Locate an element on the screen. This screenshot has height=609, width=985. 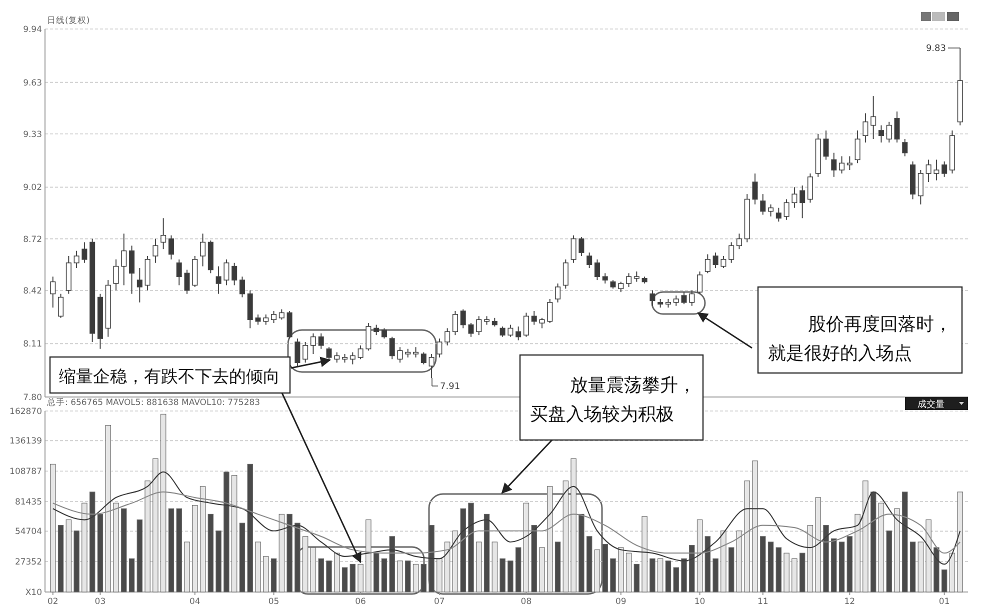
x-tick-label: 01 is located at coordinates (944, 602).